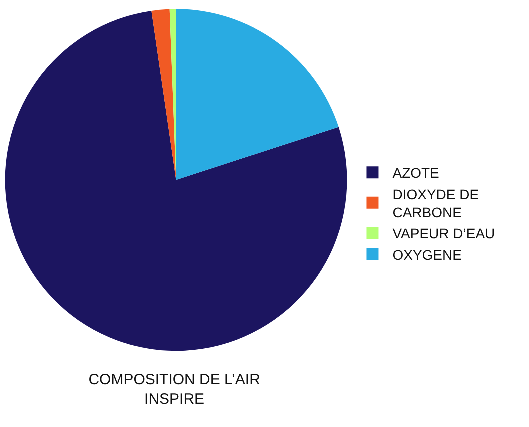  Describe the element at coordinates (416, 173) in the screenshot. I see `legend-label: AZOTE` at that location.